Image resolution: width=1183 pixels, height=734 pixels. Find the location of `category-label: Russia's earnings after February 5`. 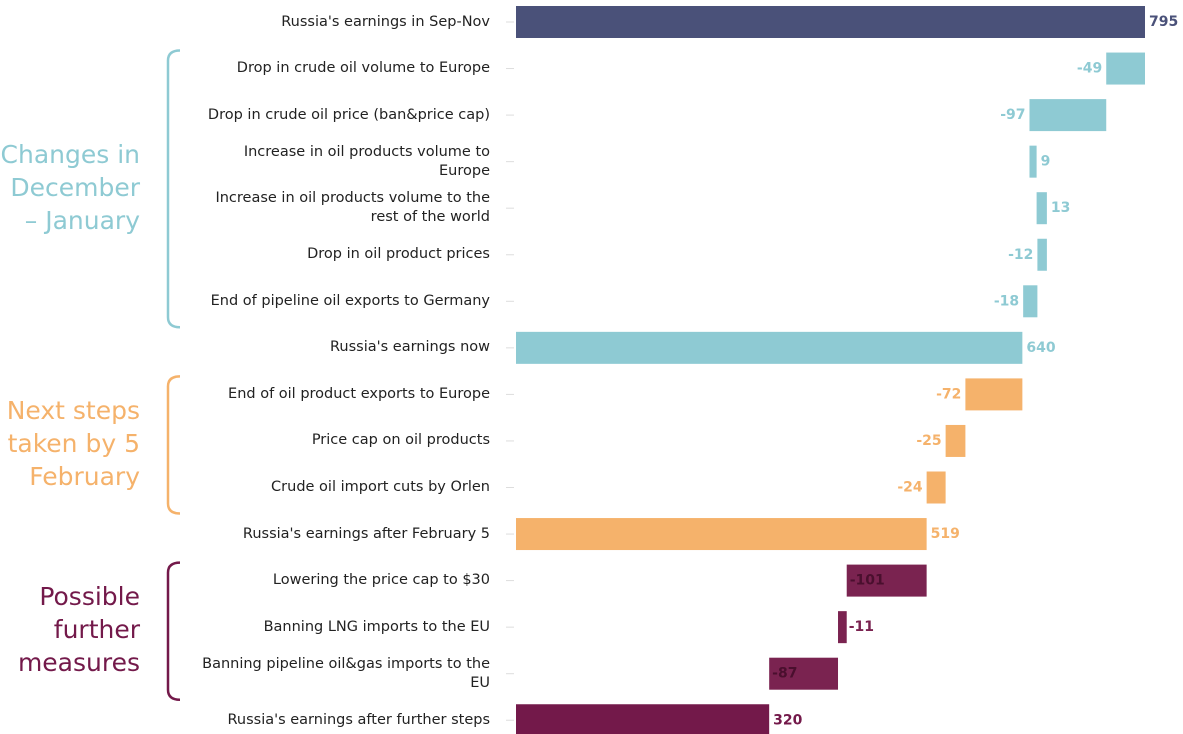

category-label: Russia's earnings after February 5 is located at coordinates (366, 533).